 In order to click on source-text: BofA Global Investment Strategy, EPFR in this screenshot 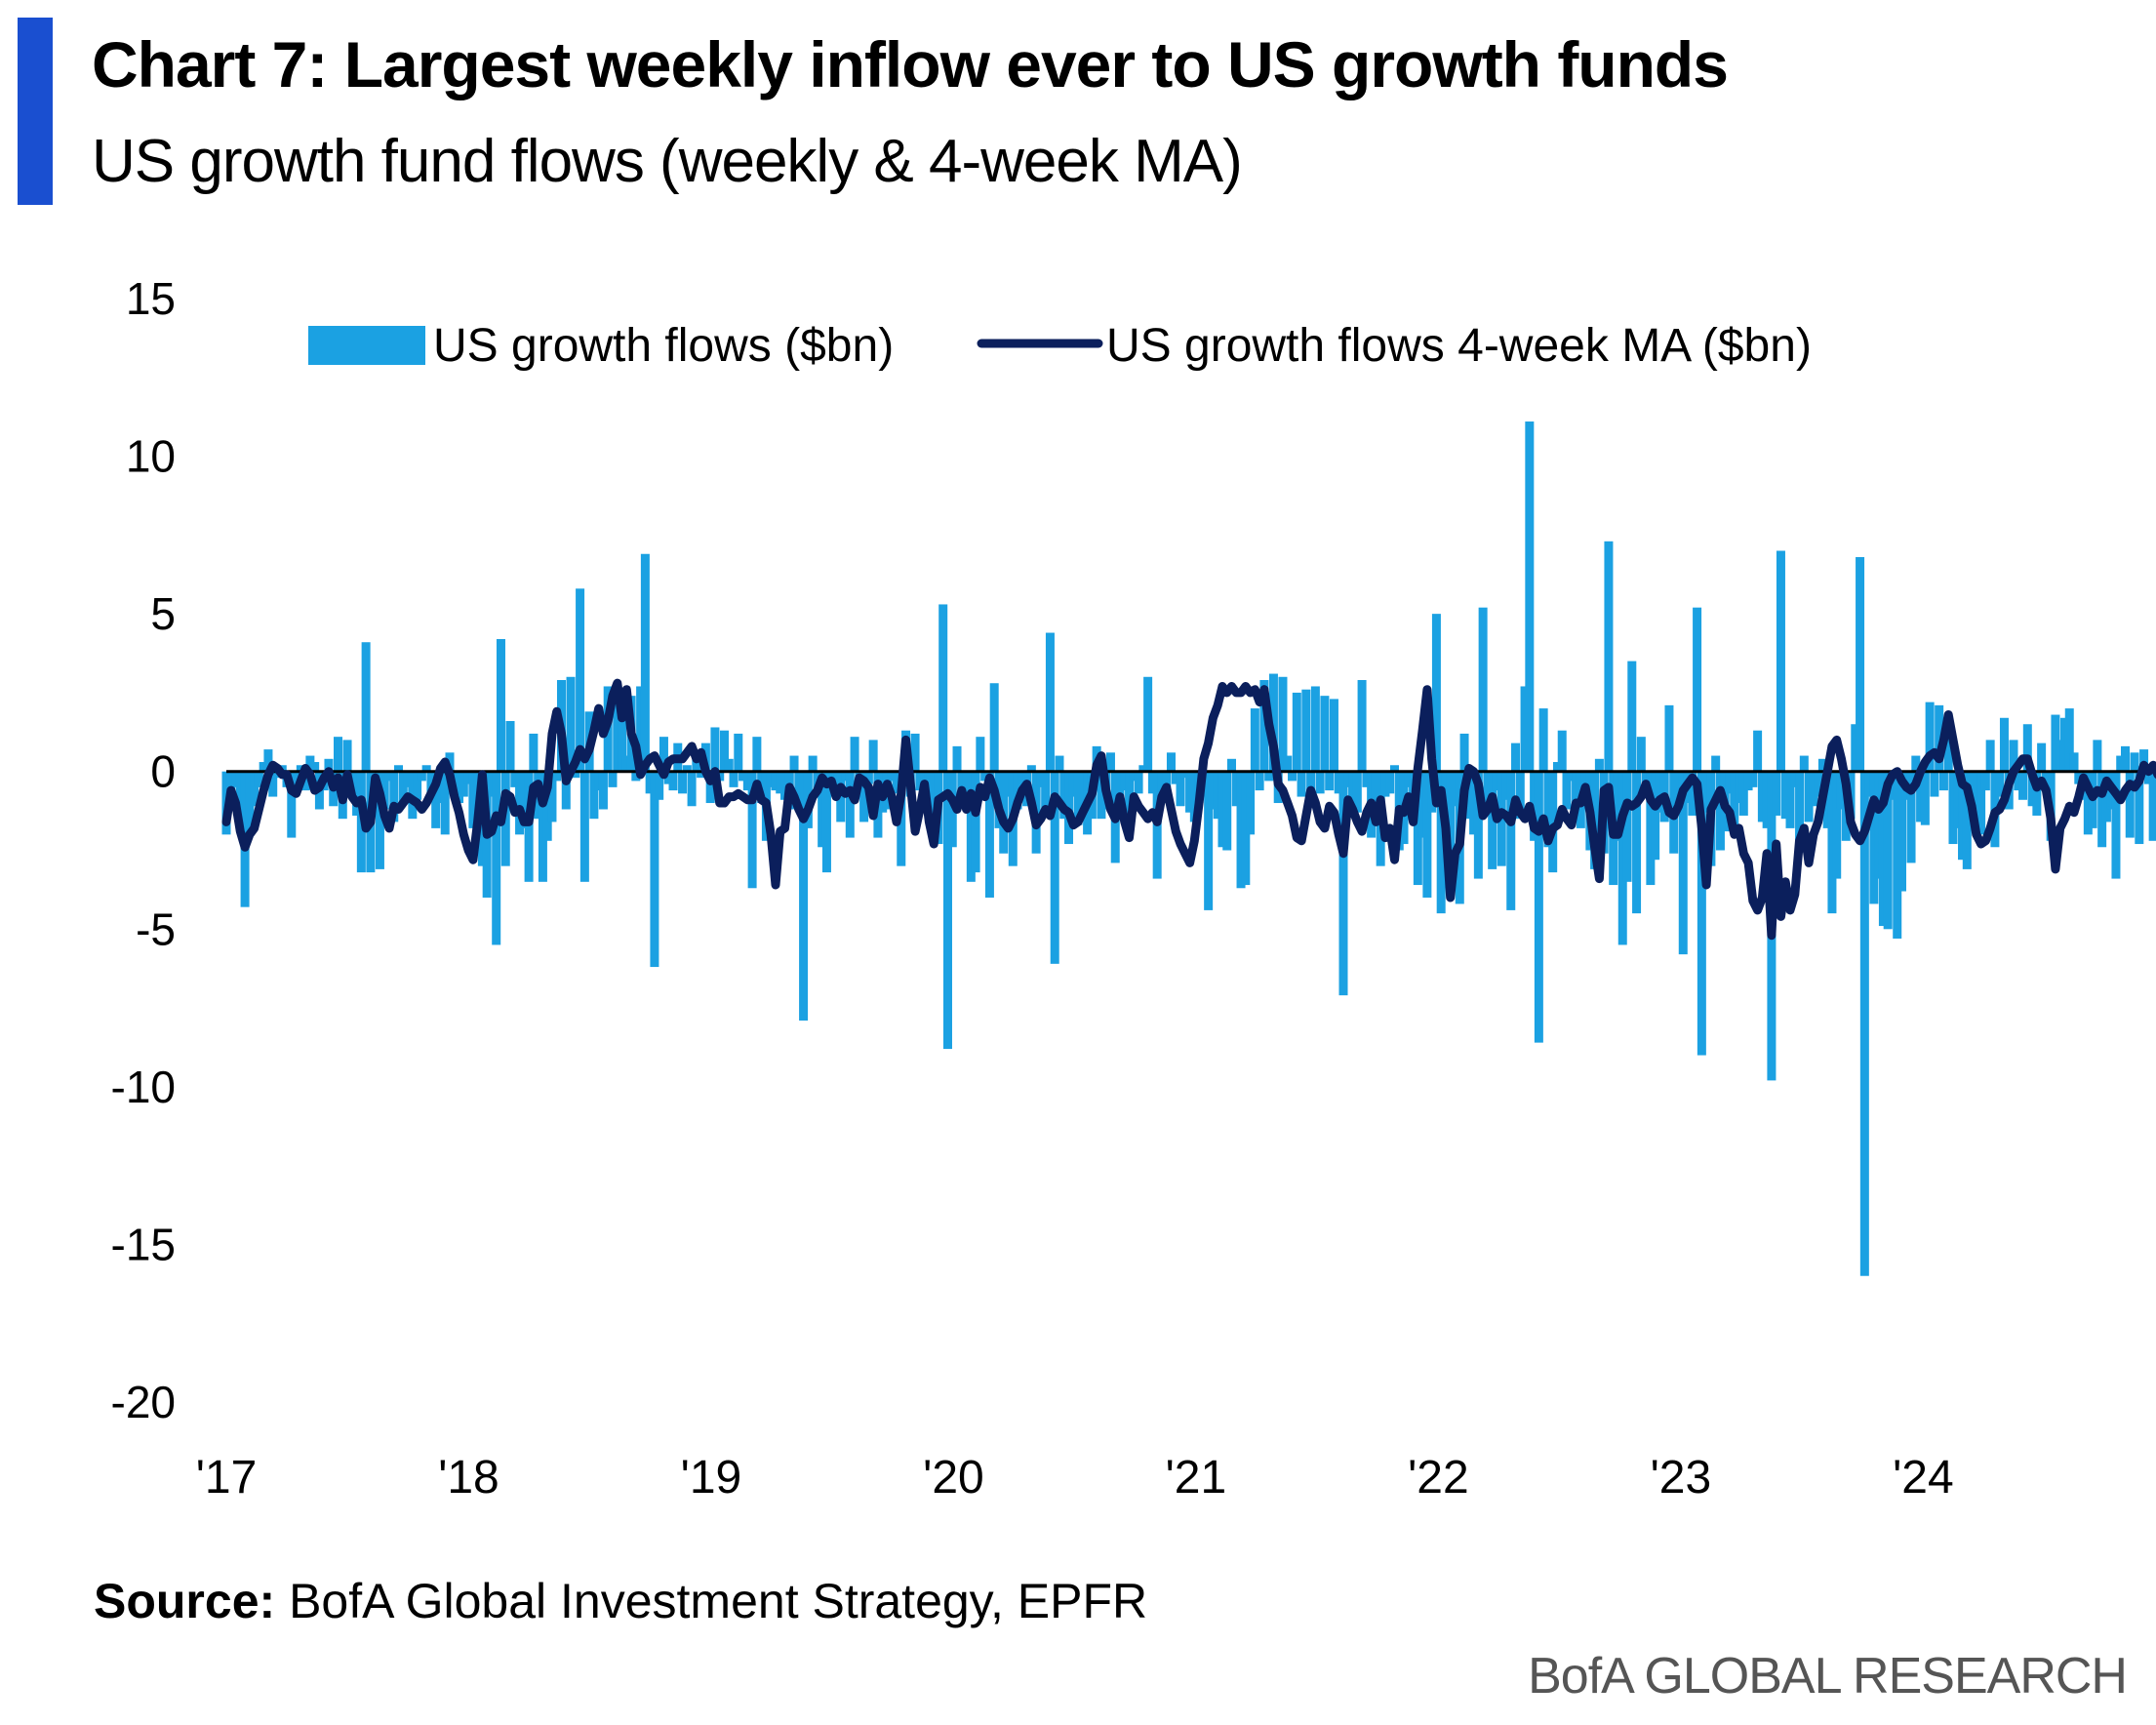, I will do `click(718, 1601)`.